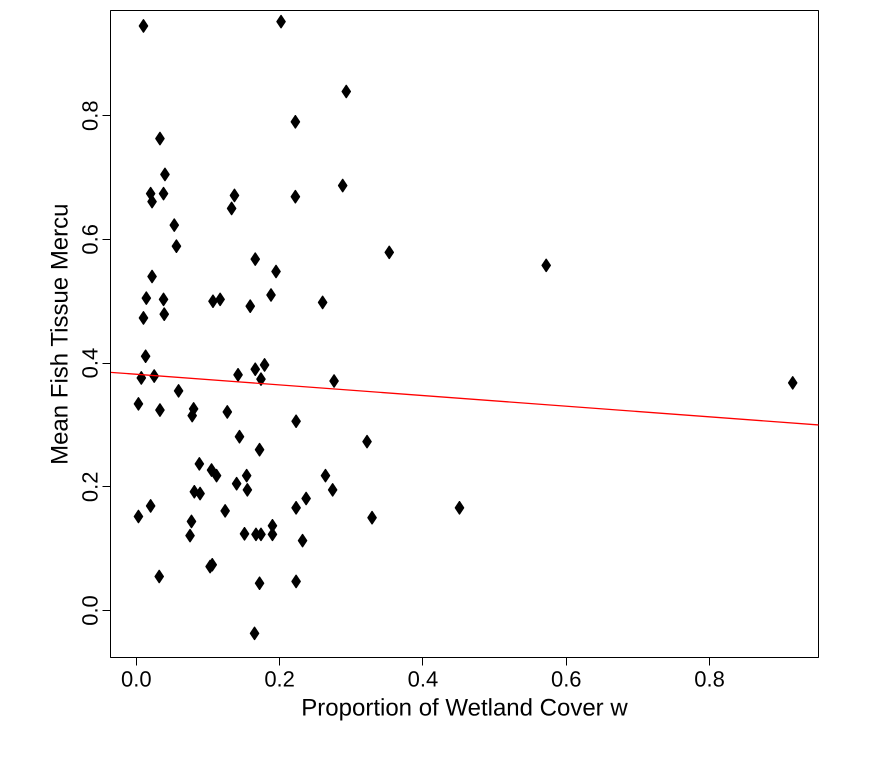  What do you see at coordinates (566, 679) in the screenshot?
I see `x-tick-label: 0.6` at bounding box center [566, 679].